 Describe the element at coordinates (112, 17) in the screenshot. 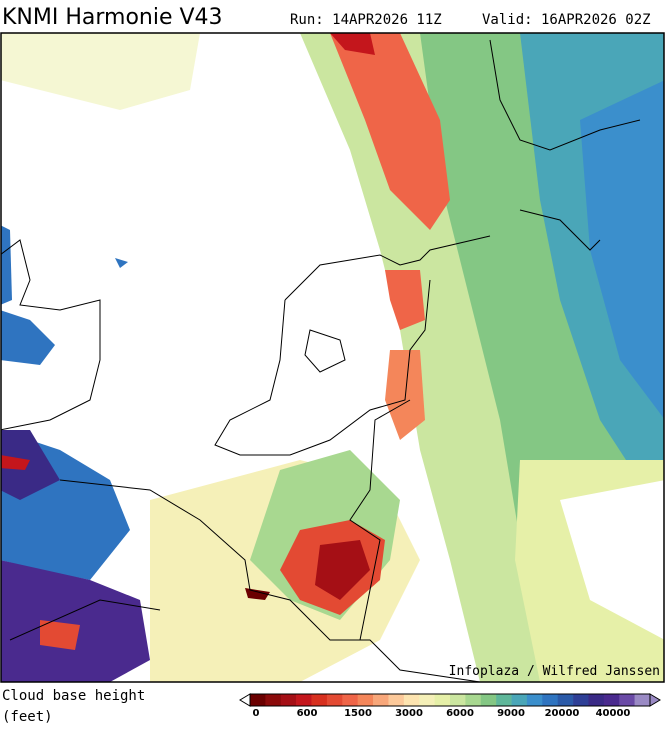

I see `title: KNMI Harmonie V43` at that location.